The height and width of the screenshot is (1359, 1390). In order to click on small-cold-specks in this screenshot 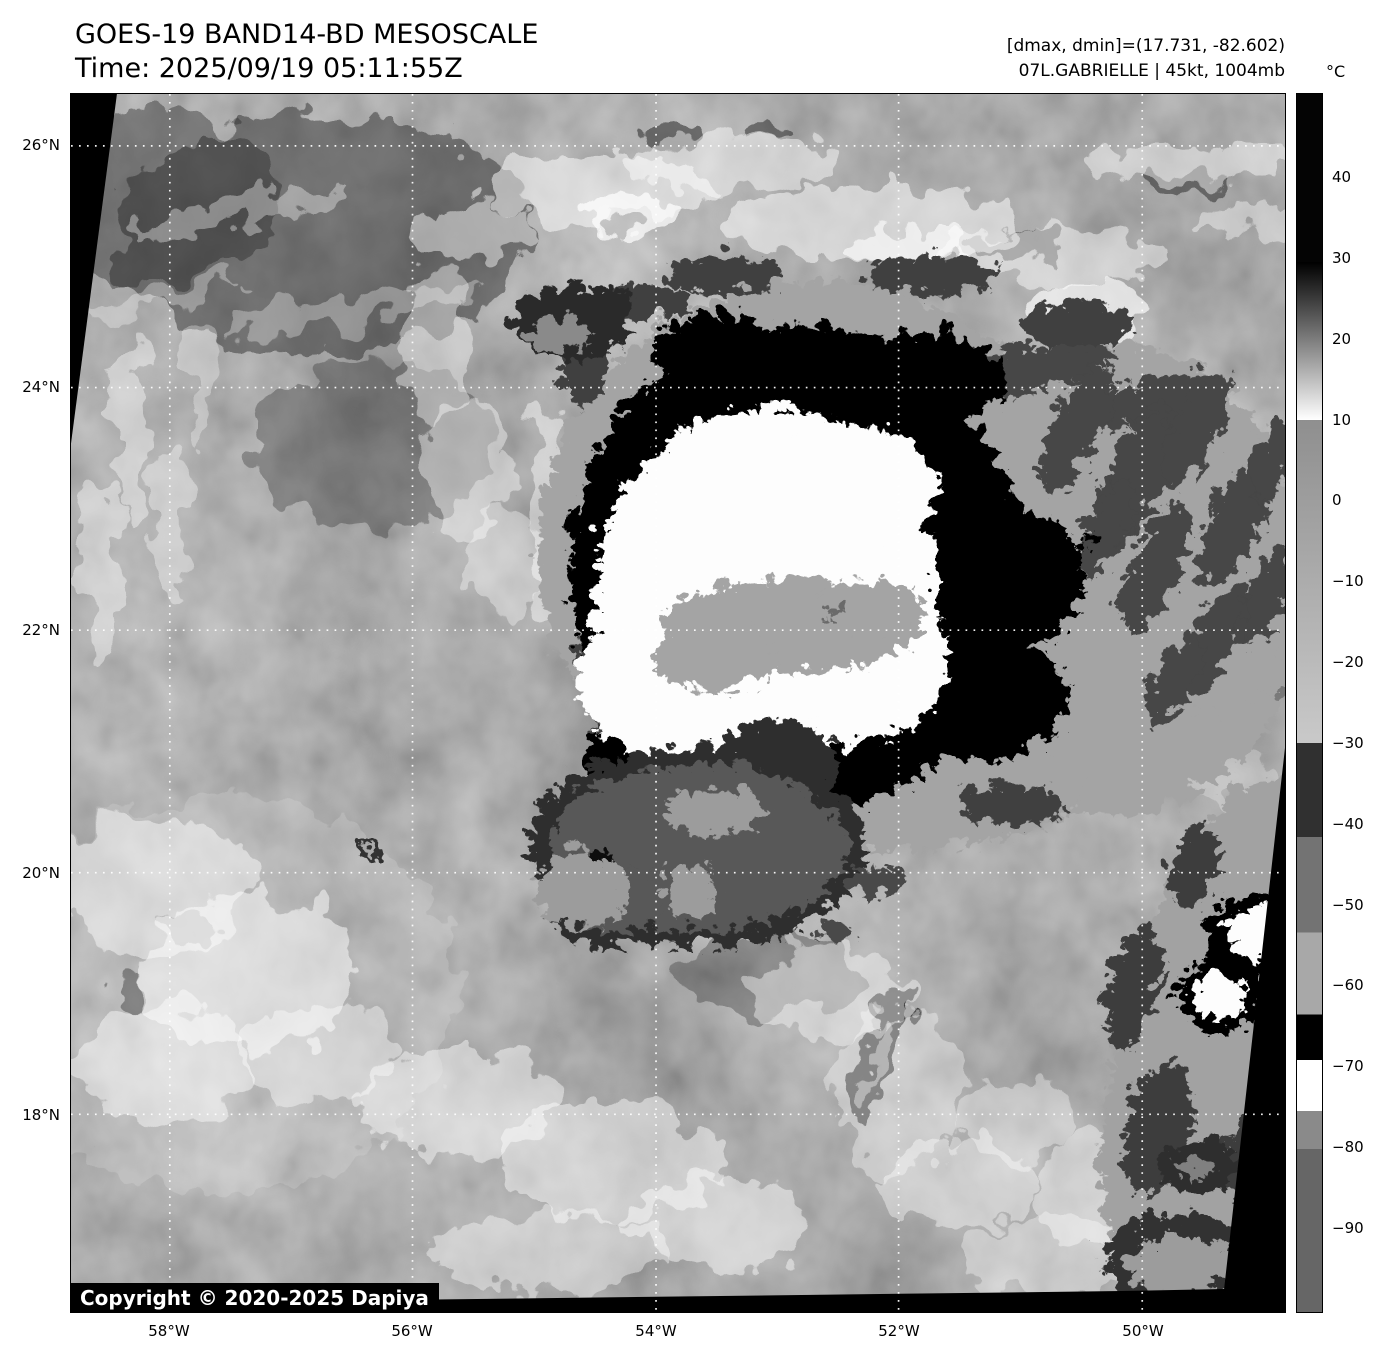, I will do `click(720, 690)`.